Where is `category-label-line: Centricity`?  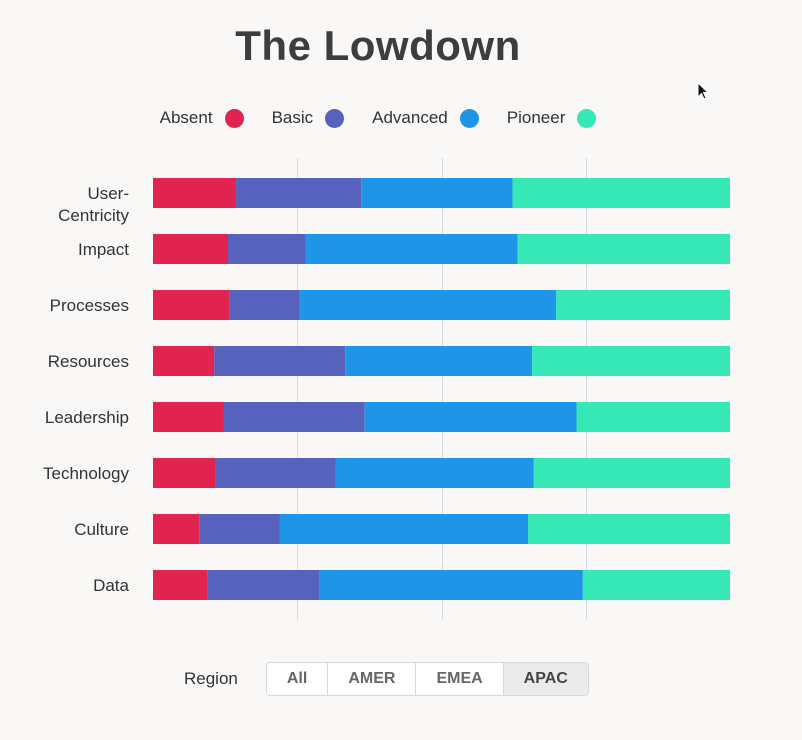
category-label-line: Centricity is located at coordinates (93, 215).